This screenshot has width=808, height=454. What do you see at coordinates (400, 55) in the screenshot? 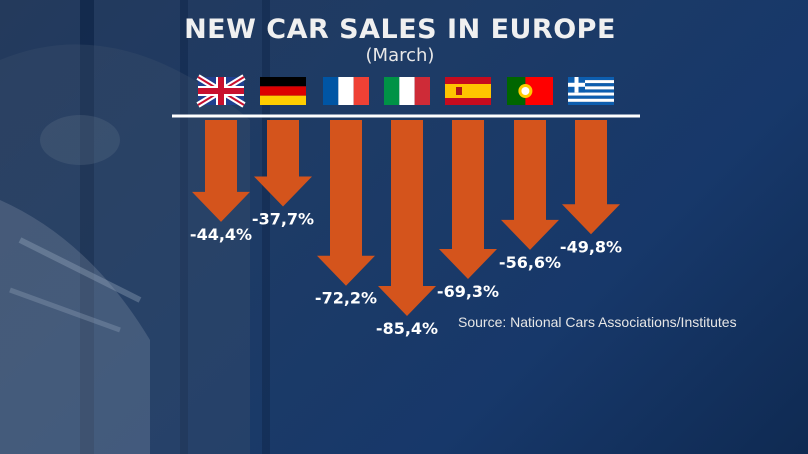
I see `chart-subtitle: (March)` at bounding box center [400, 55].